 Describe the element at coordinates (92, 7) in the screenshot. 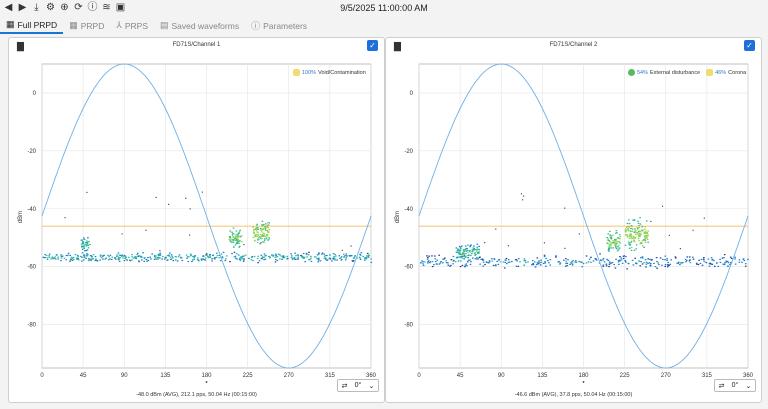

I see `info-icon: ⓘ` at that location.